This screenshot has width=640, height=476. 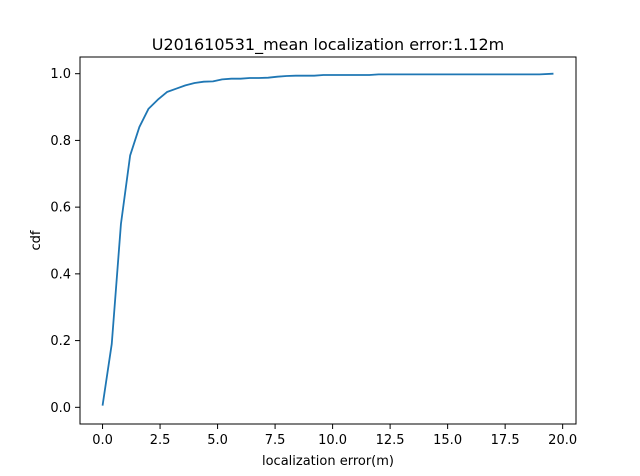 I want to click on x-tick-label: 5.0, so click(x=217, y=440).